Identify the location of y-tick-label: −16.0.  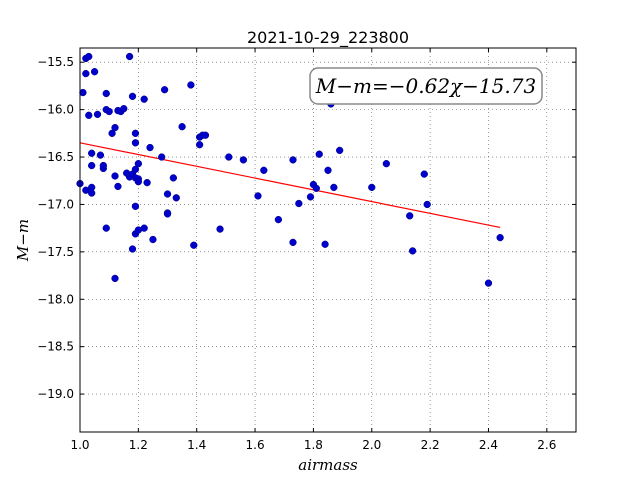
(55, 110).